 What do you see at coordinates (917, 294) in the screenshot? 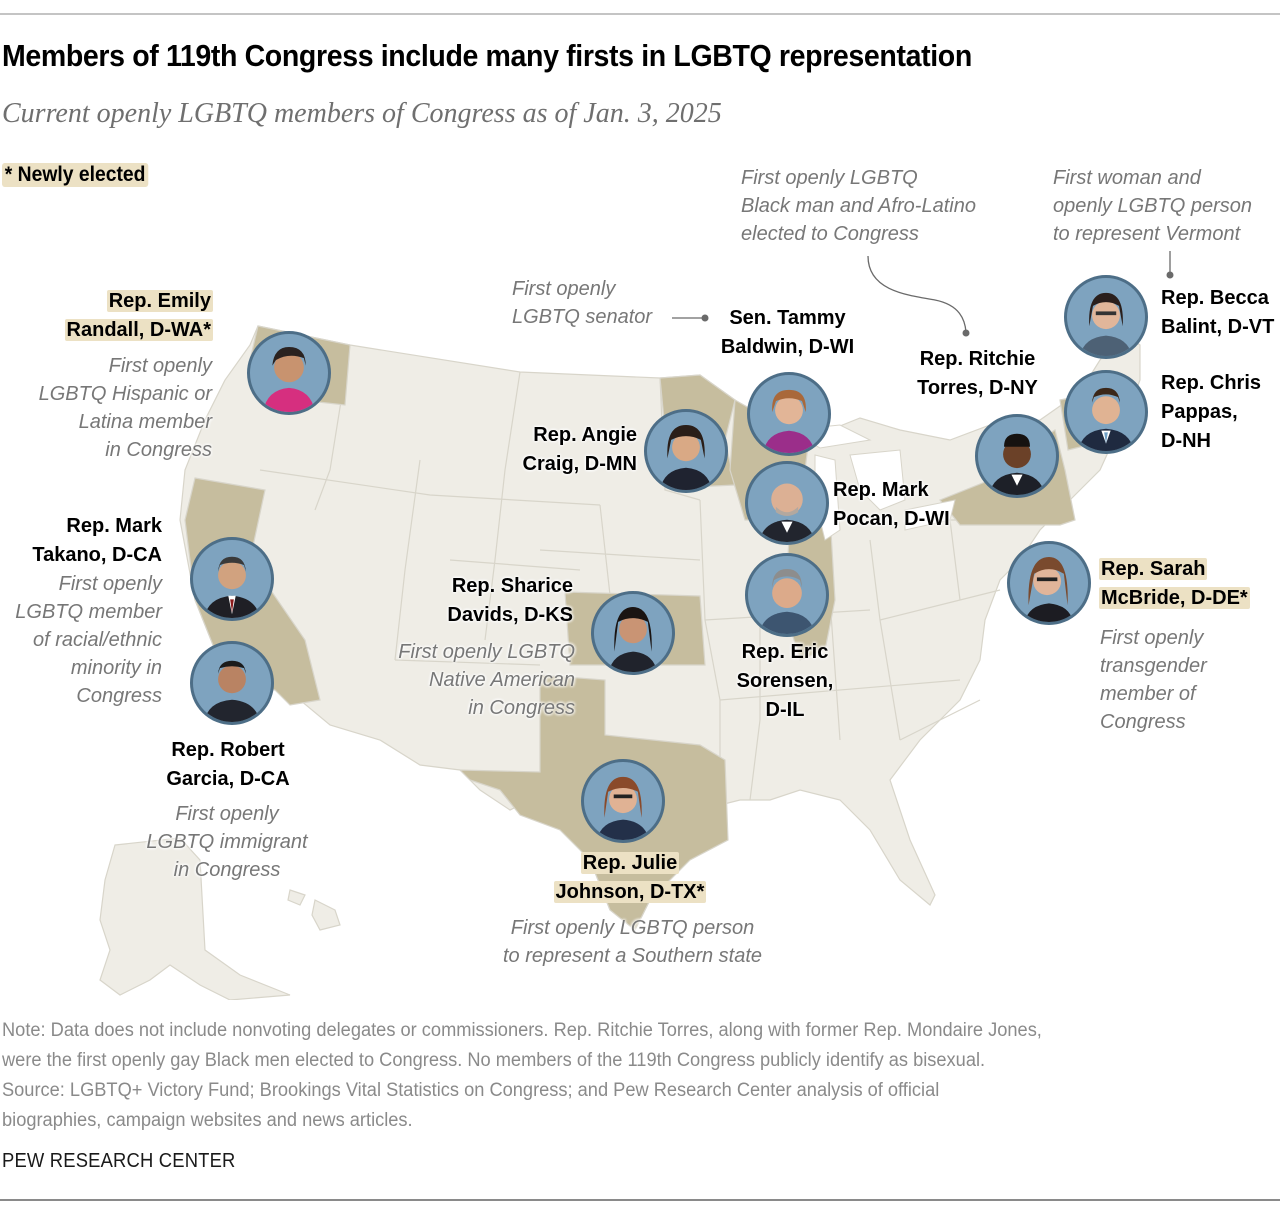
I see `torres-connector` at bounding box center [917, 294].